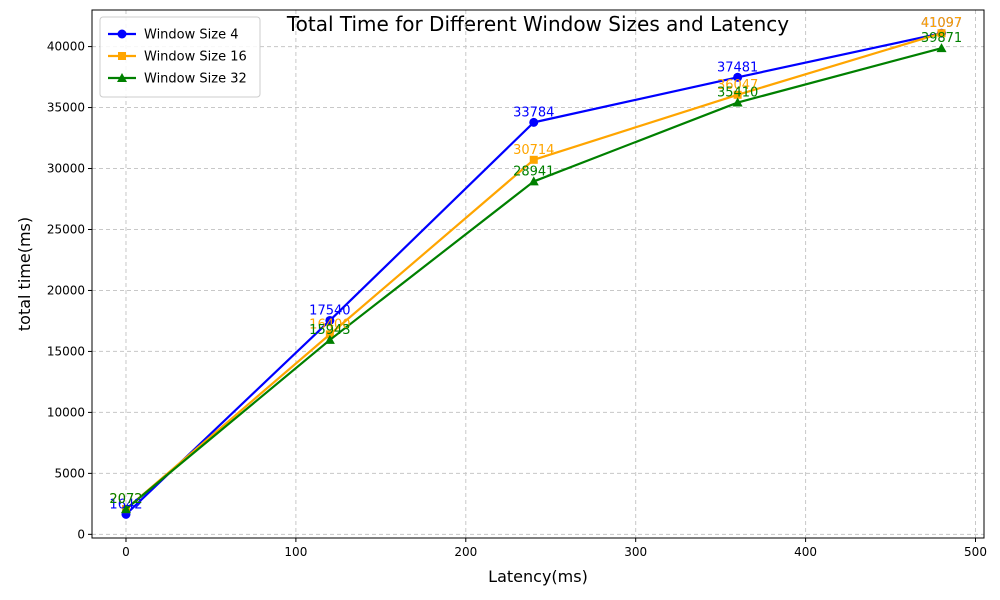  What do you see at coordinates (191, 35) in the screenshot?
I see `legend-entry-label: Window Size 4` at bounding box center [191, 35].